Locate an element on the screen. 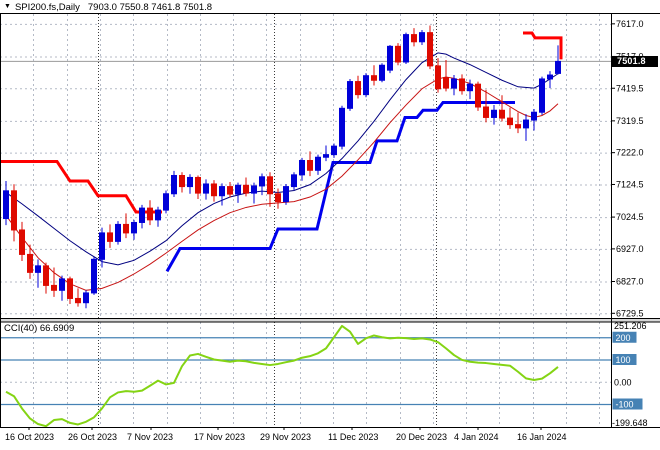 This screenshot has height=450, width=660. price-axis-label: 7222.0 is located at coordinates (630, 153).